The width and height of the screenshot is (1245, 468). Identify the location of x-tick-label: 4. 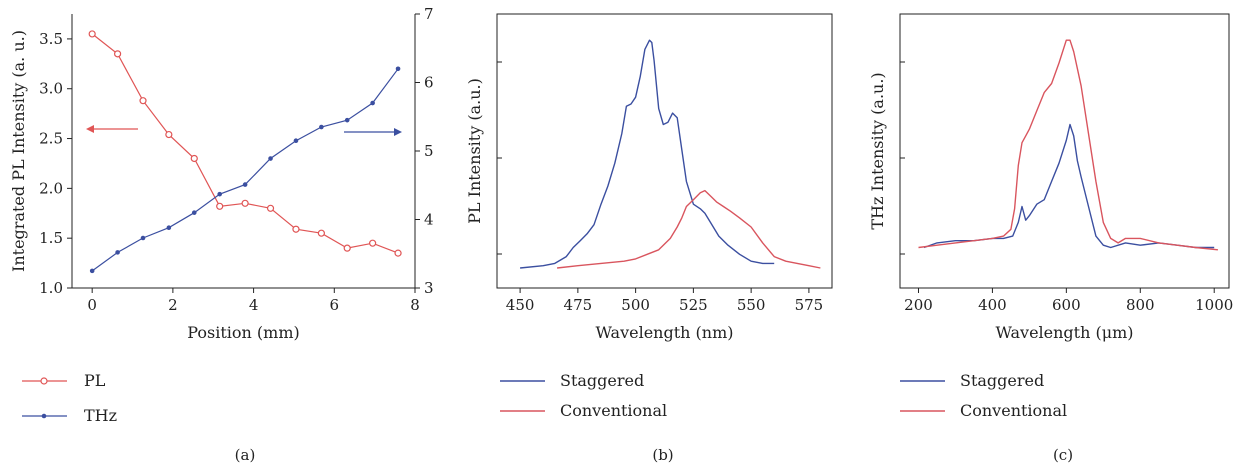
(254, 305).